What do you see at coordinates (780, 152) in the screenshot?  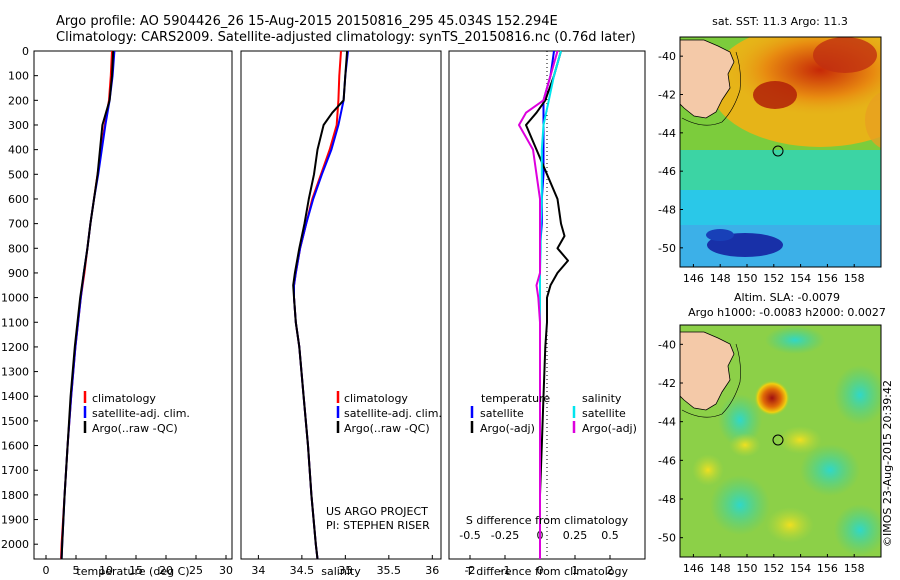 I see `sst-map-frame` at bounding box center [780, 152].